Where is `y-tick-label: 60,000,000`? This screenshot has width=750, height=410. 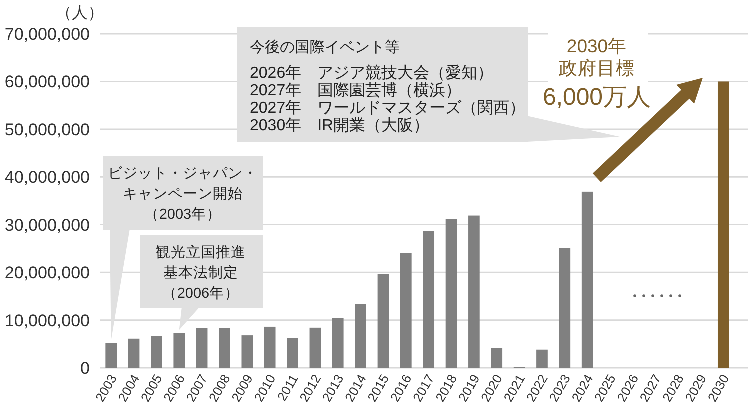 y-tick-label: 60,000,000 is located at coordinates (47, 82).